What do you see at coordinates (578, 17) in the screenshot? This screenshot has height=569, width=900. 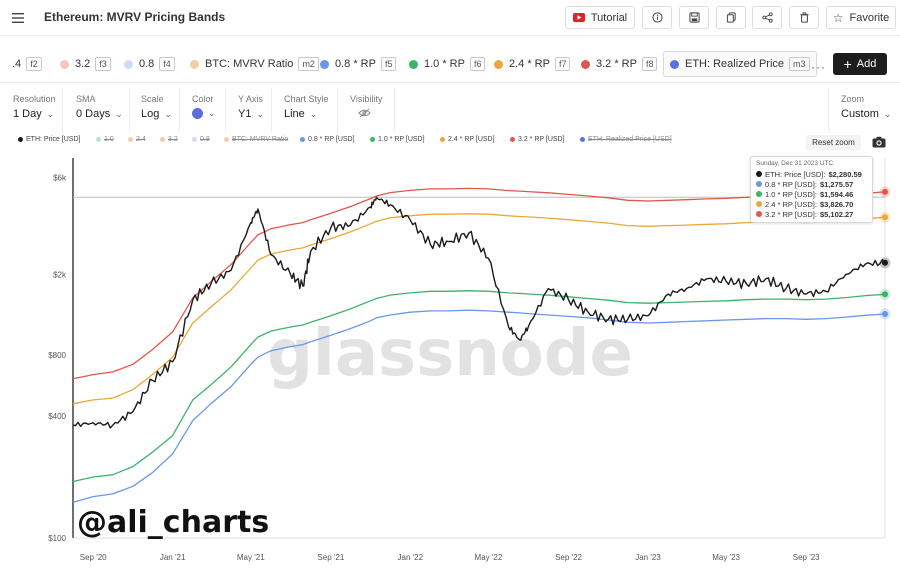 I see `youtube-icon` at bounding box center [578, 17].